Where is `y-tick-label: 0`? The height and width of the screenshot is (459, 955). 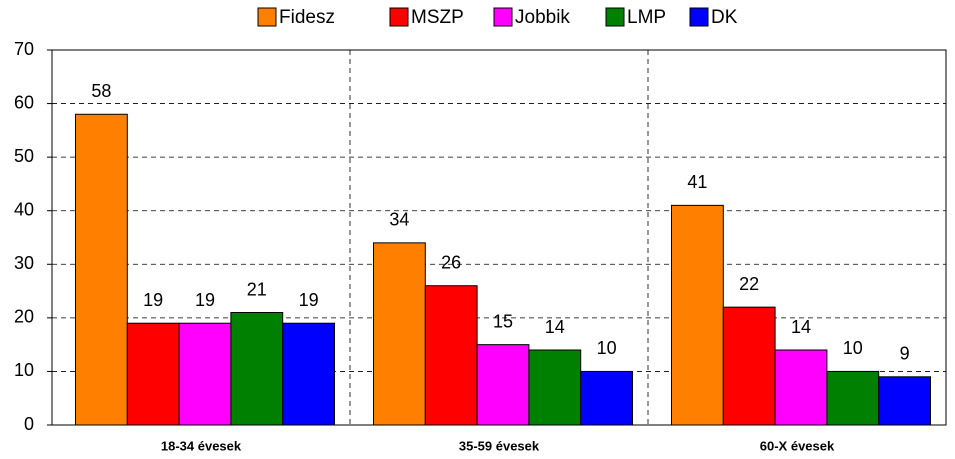
y-tick-label: 0 is located at coordinates (29, 424).